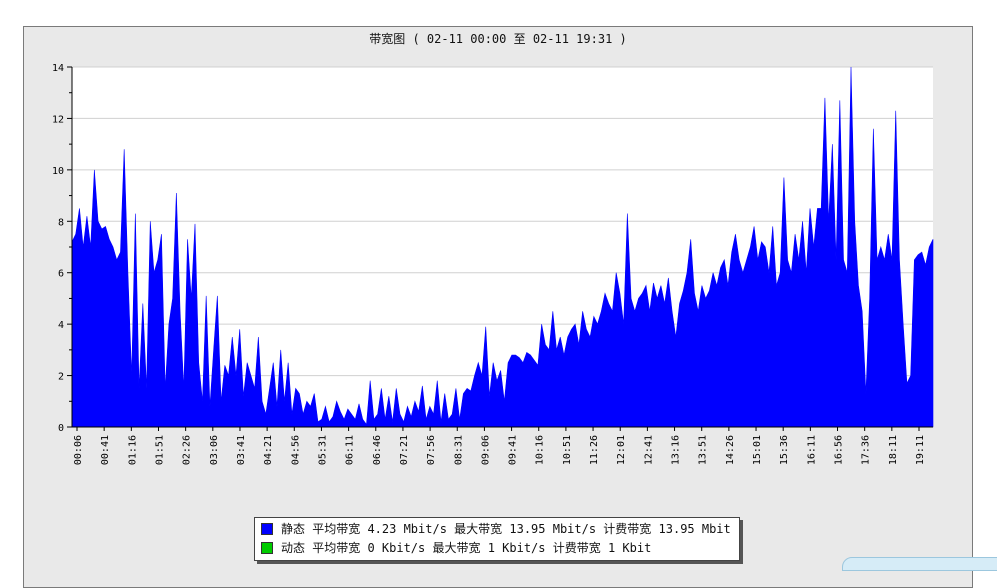 This screenshot has width=997, height=588. Describe the element at coordinates (61, 222) in the screenshot. I see `y-tick-label: 8` at that location.